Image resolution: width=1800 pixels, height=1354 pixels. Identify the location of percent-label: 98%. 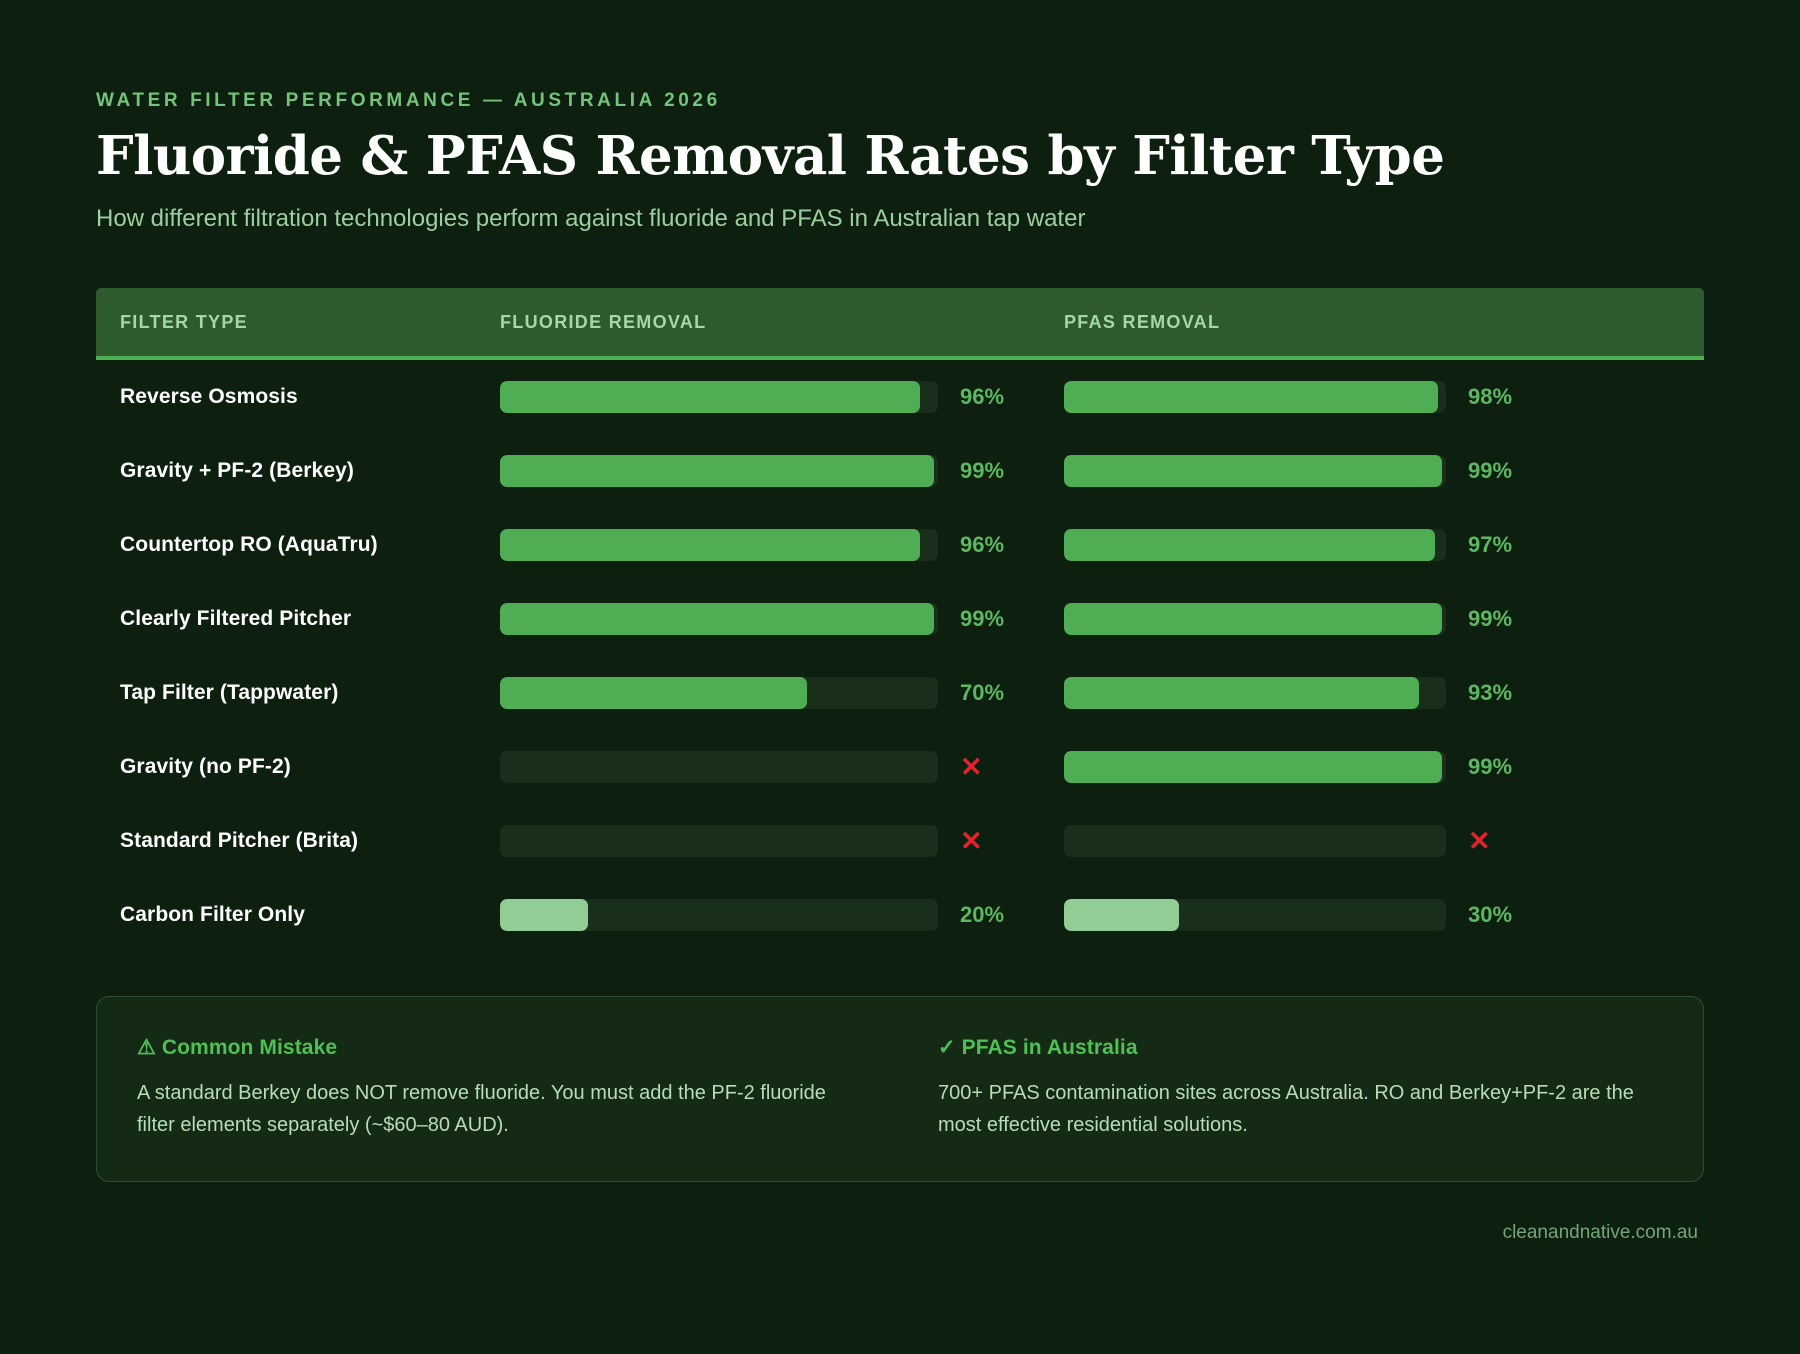
(1490, 397).